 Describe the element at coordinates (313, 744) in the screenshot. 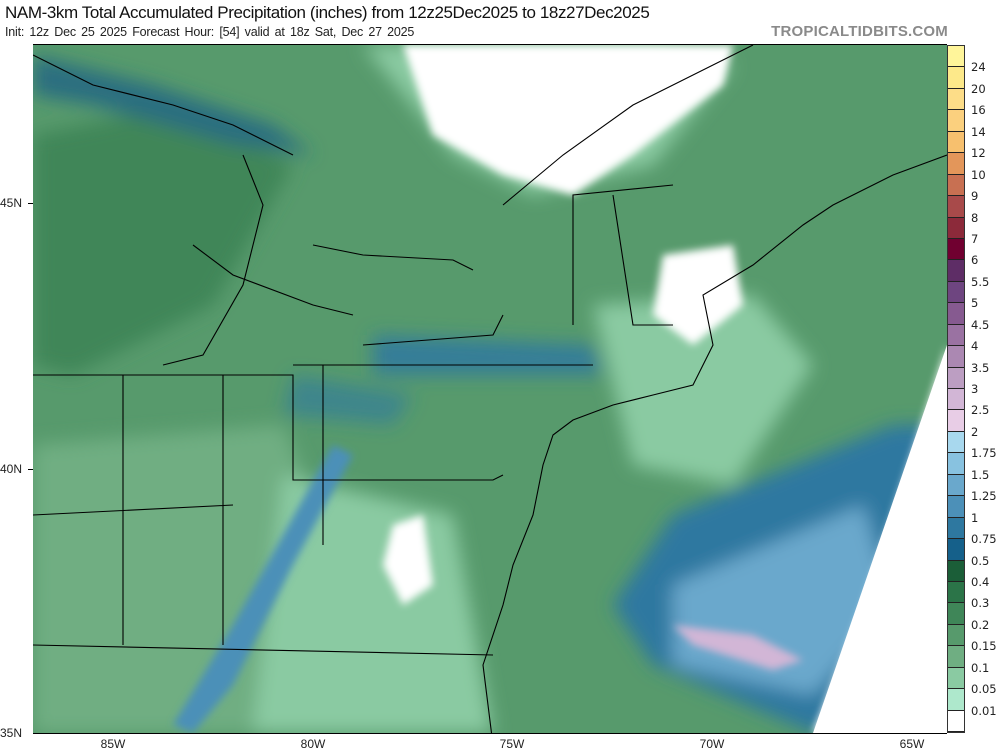

I see `lon-label-80w: 80W` at that location.